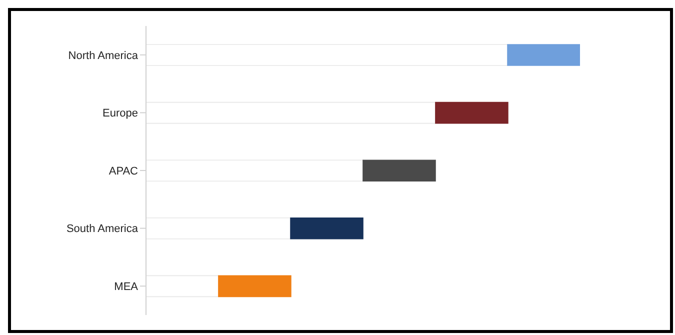 The height and width of the screenshot is (335, 675). I want to click on y-tick-label: North America, so click(103, 56).